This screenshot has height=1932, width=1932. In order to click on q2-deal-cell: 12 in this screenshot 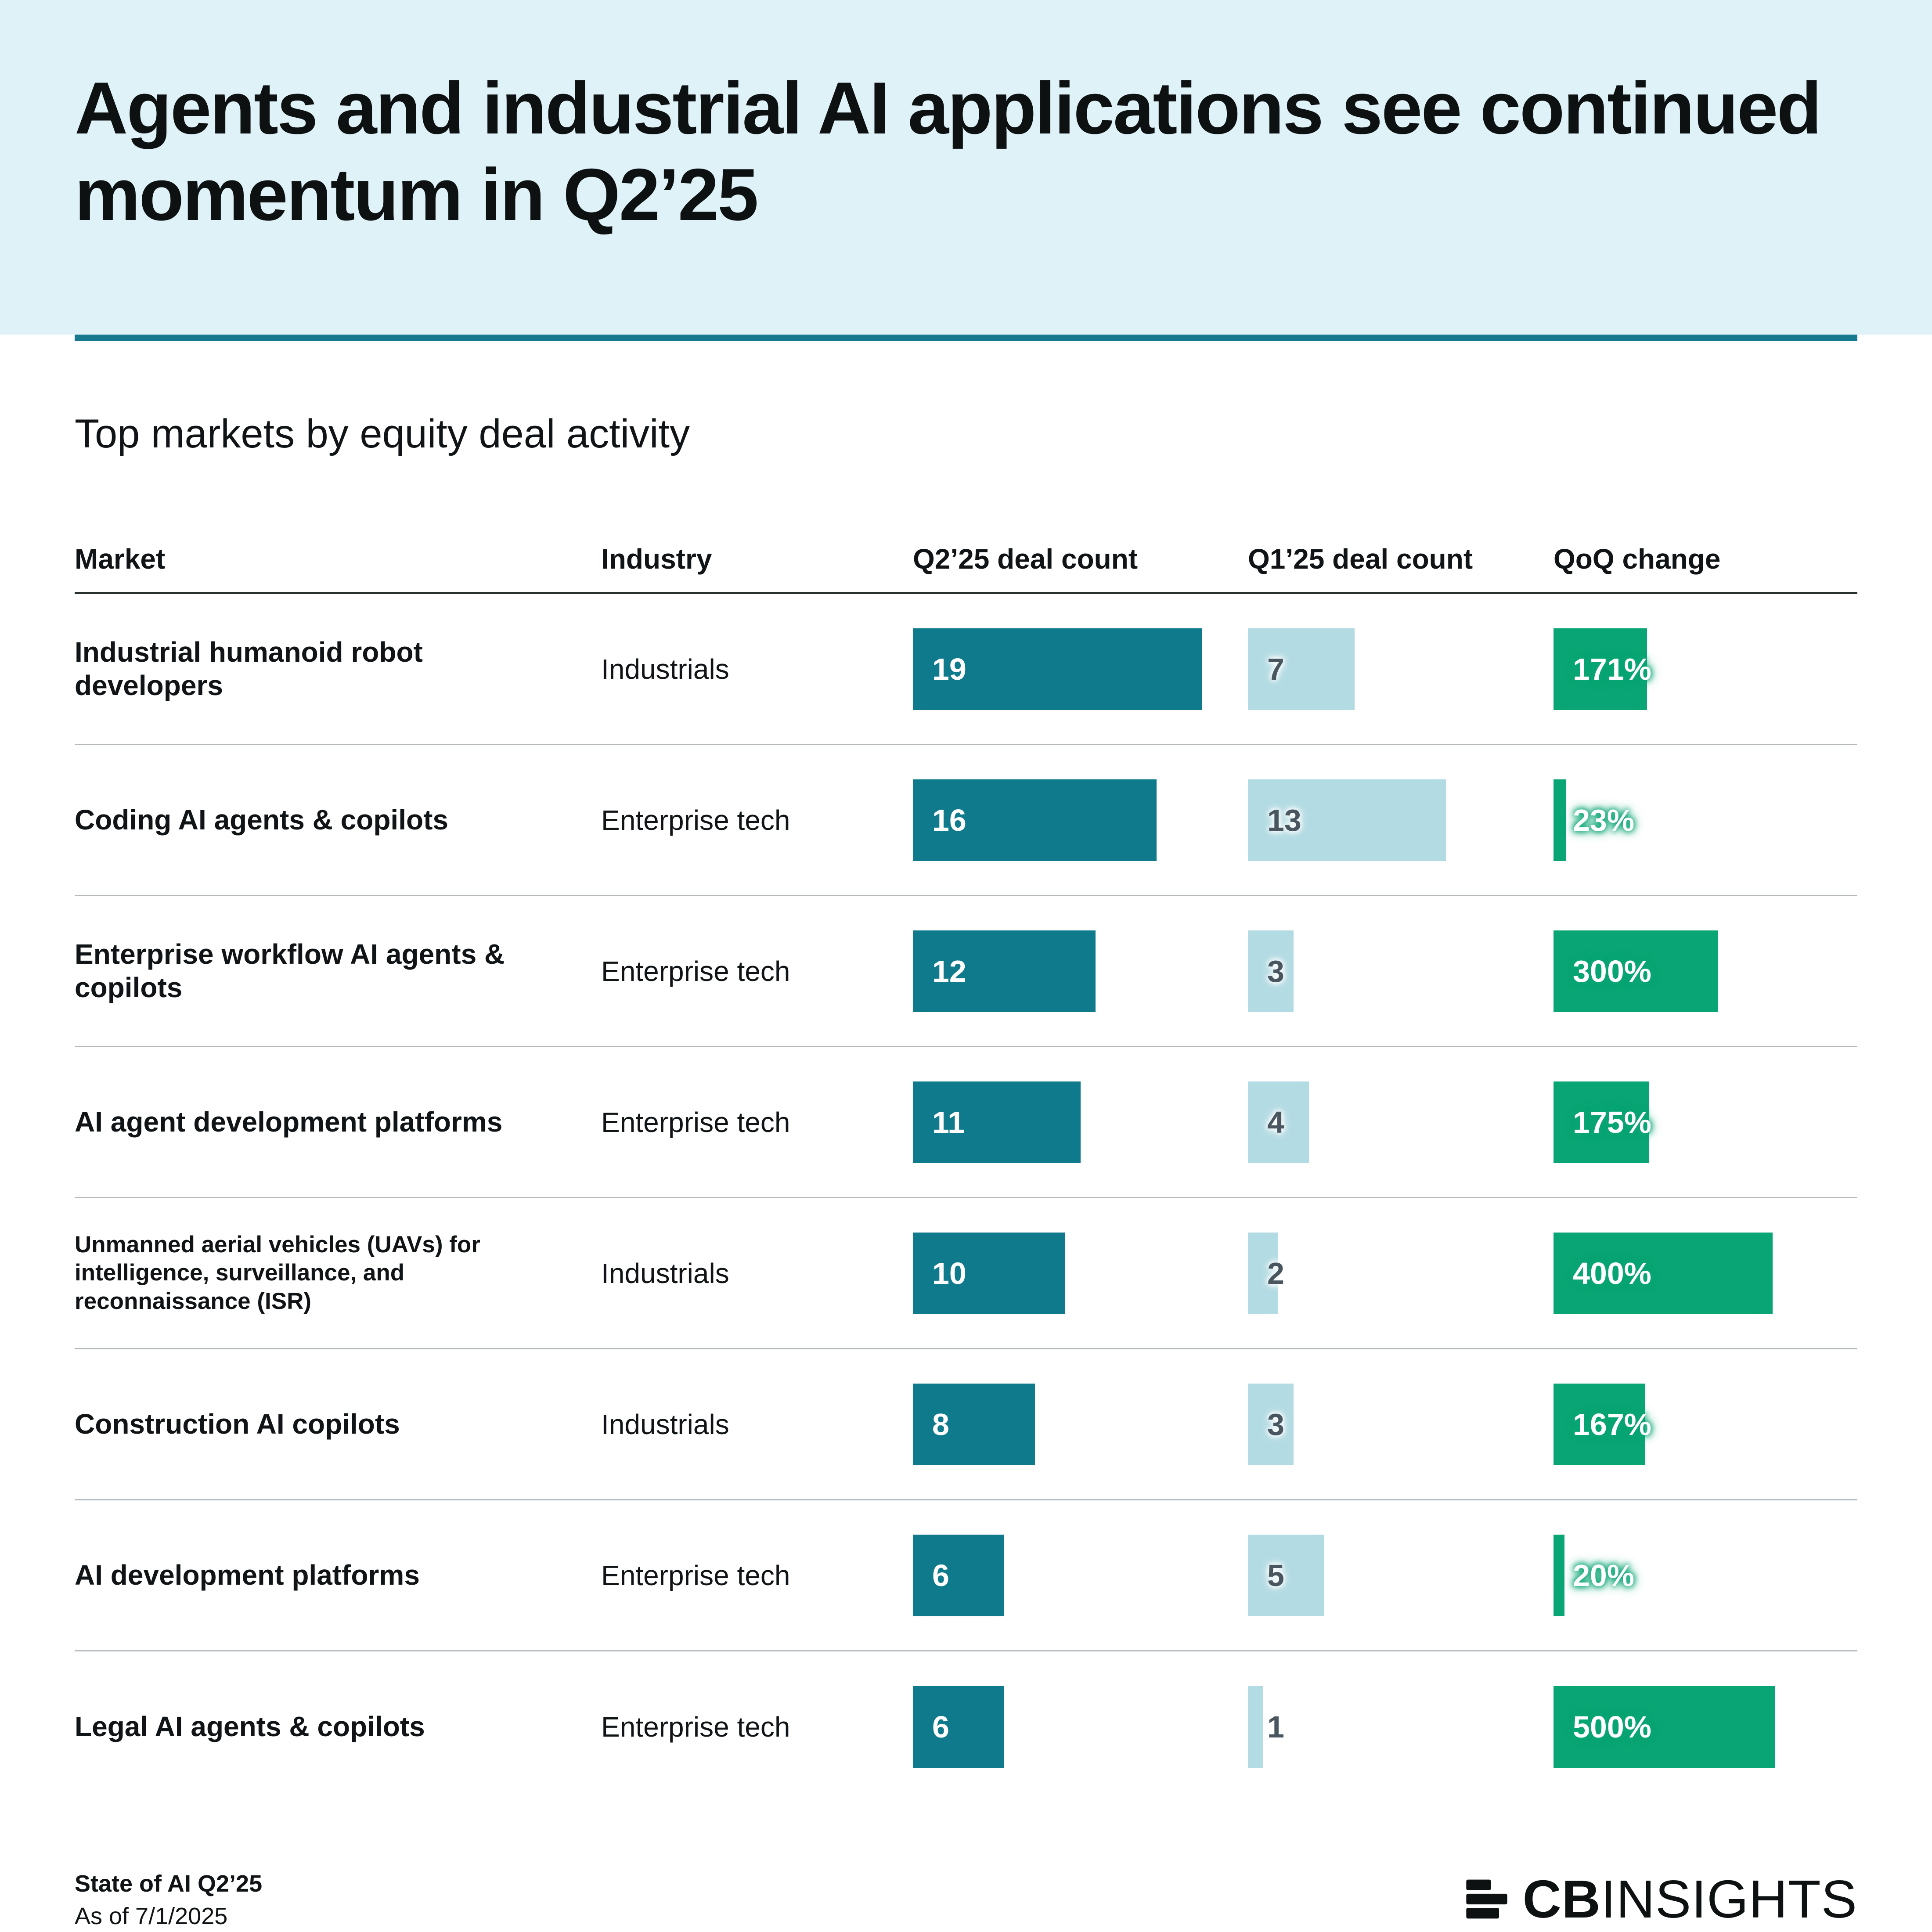, I will do `click(1080, 971)`.